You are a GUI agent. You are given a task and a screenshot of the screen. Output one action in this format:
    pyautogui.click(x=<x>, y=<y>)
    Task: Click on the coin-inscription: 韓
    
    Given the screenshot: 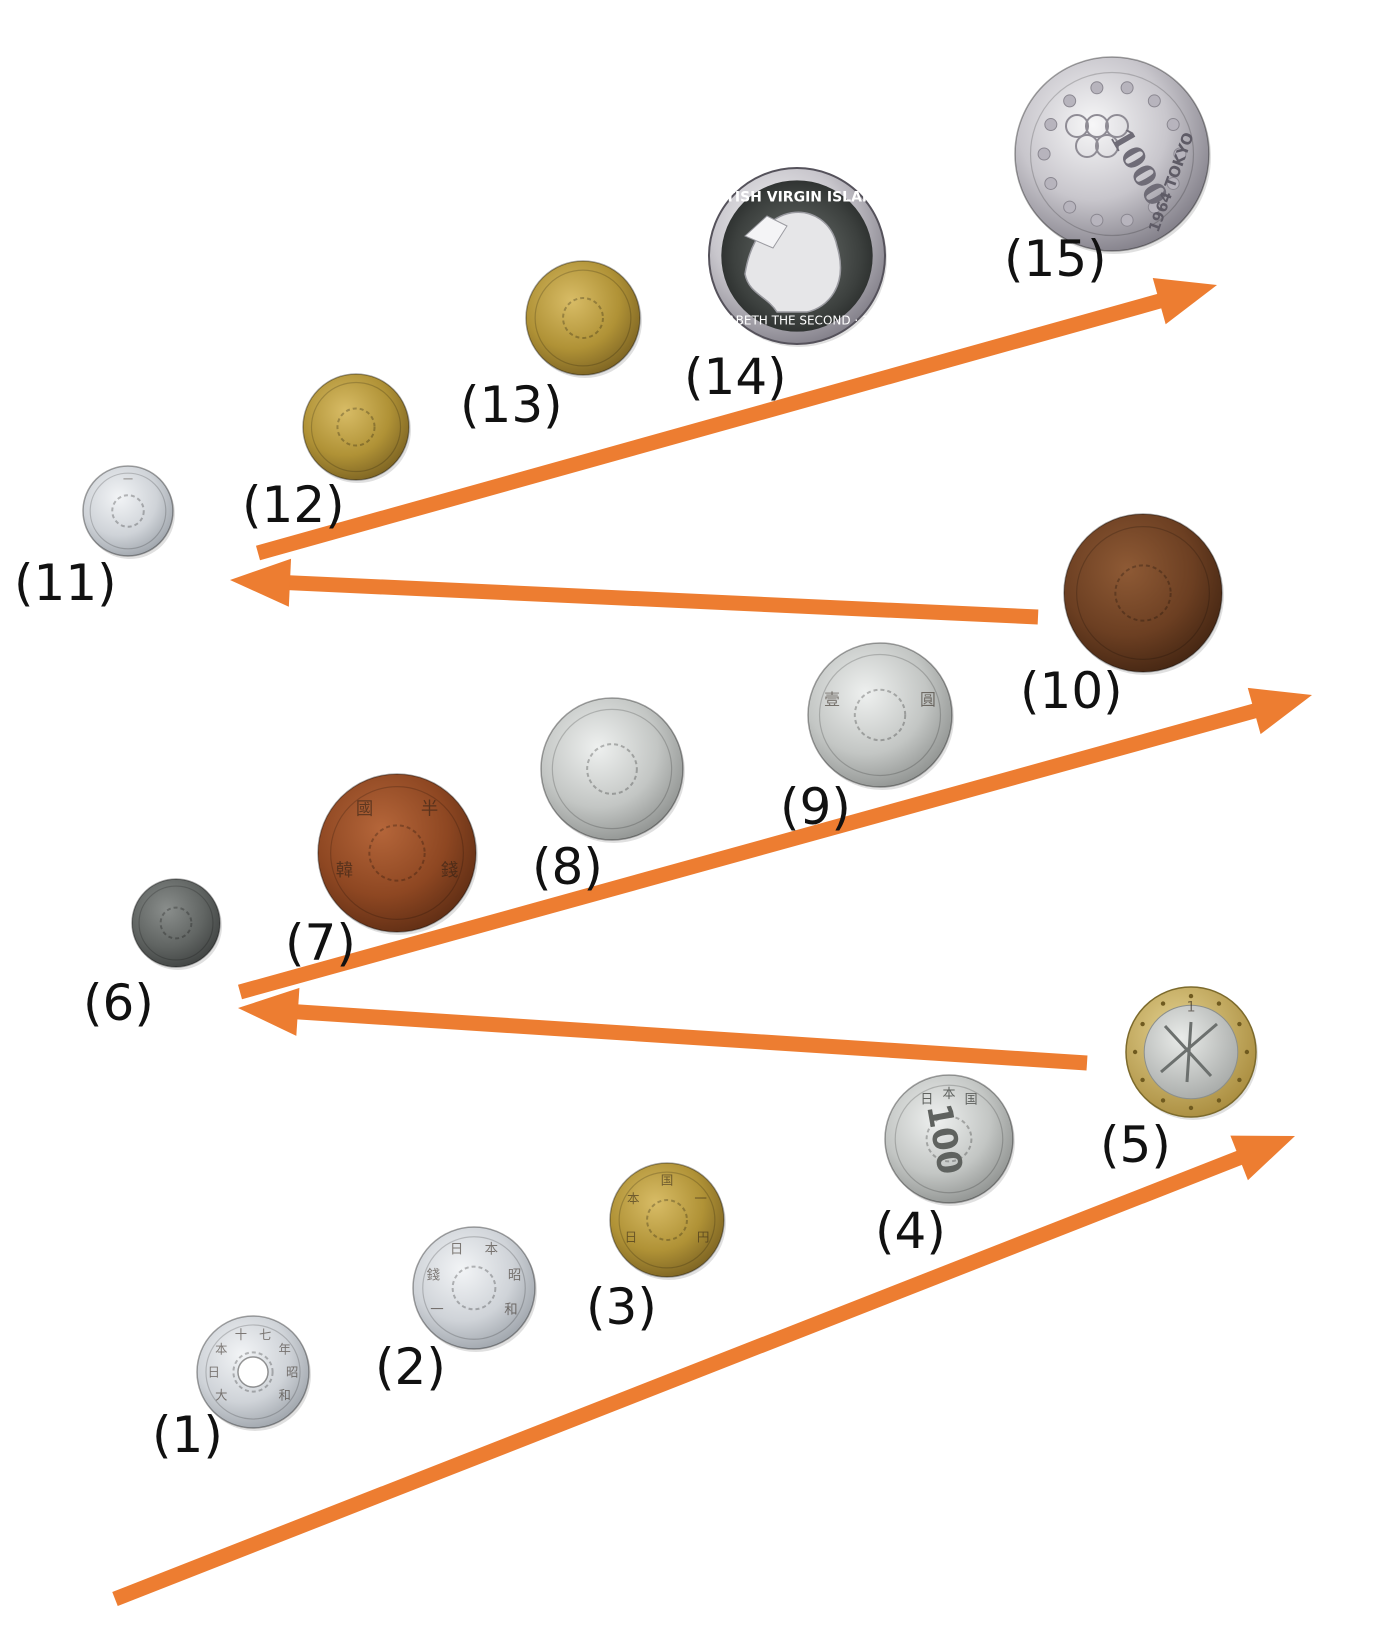 What is the action you would take?
    pyautogui.click(x=344, y=871)
    